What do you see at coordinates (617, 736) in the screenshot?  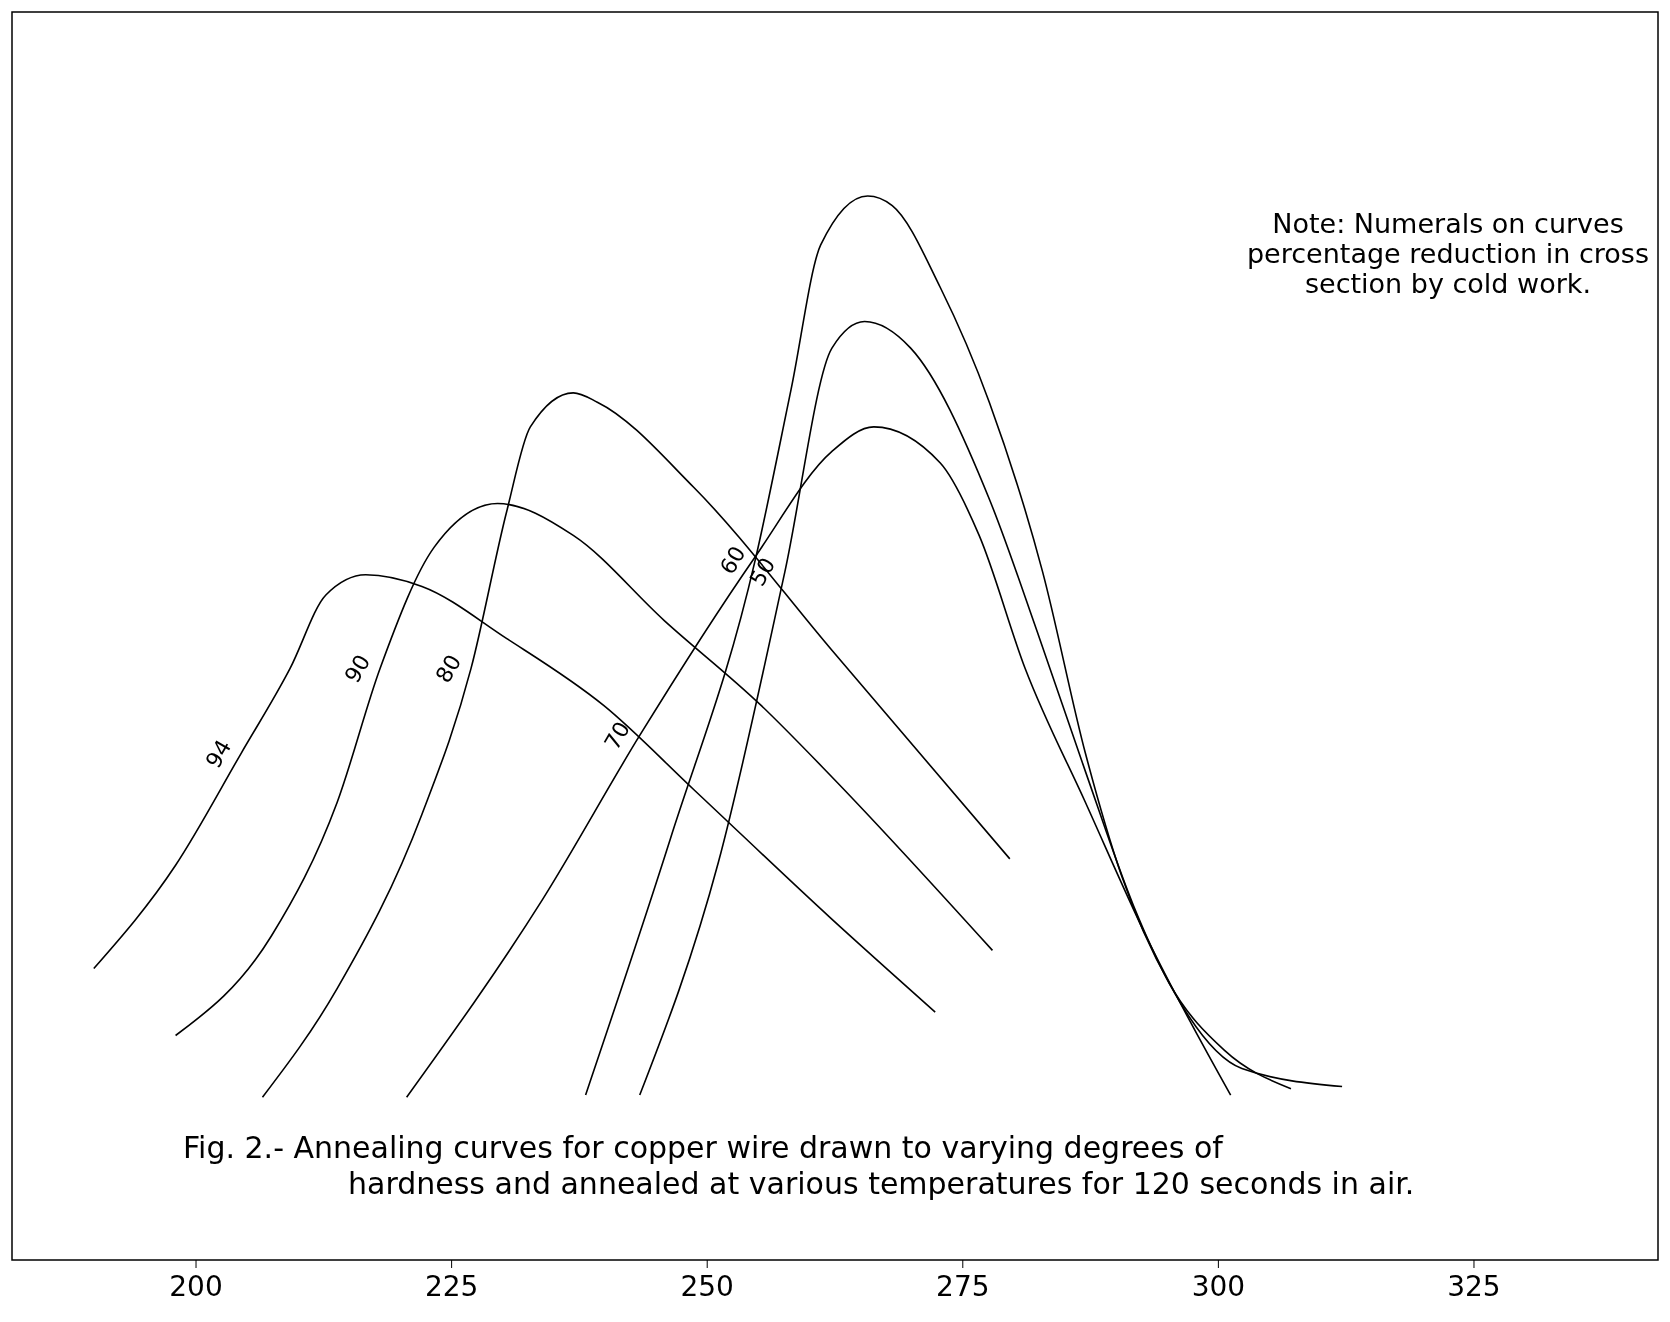 I see `text: 70` at bounding box center [617, 736].